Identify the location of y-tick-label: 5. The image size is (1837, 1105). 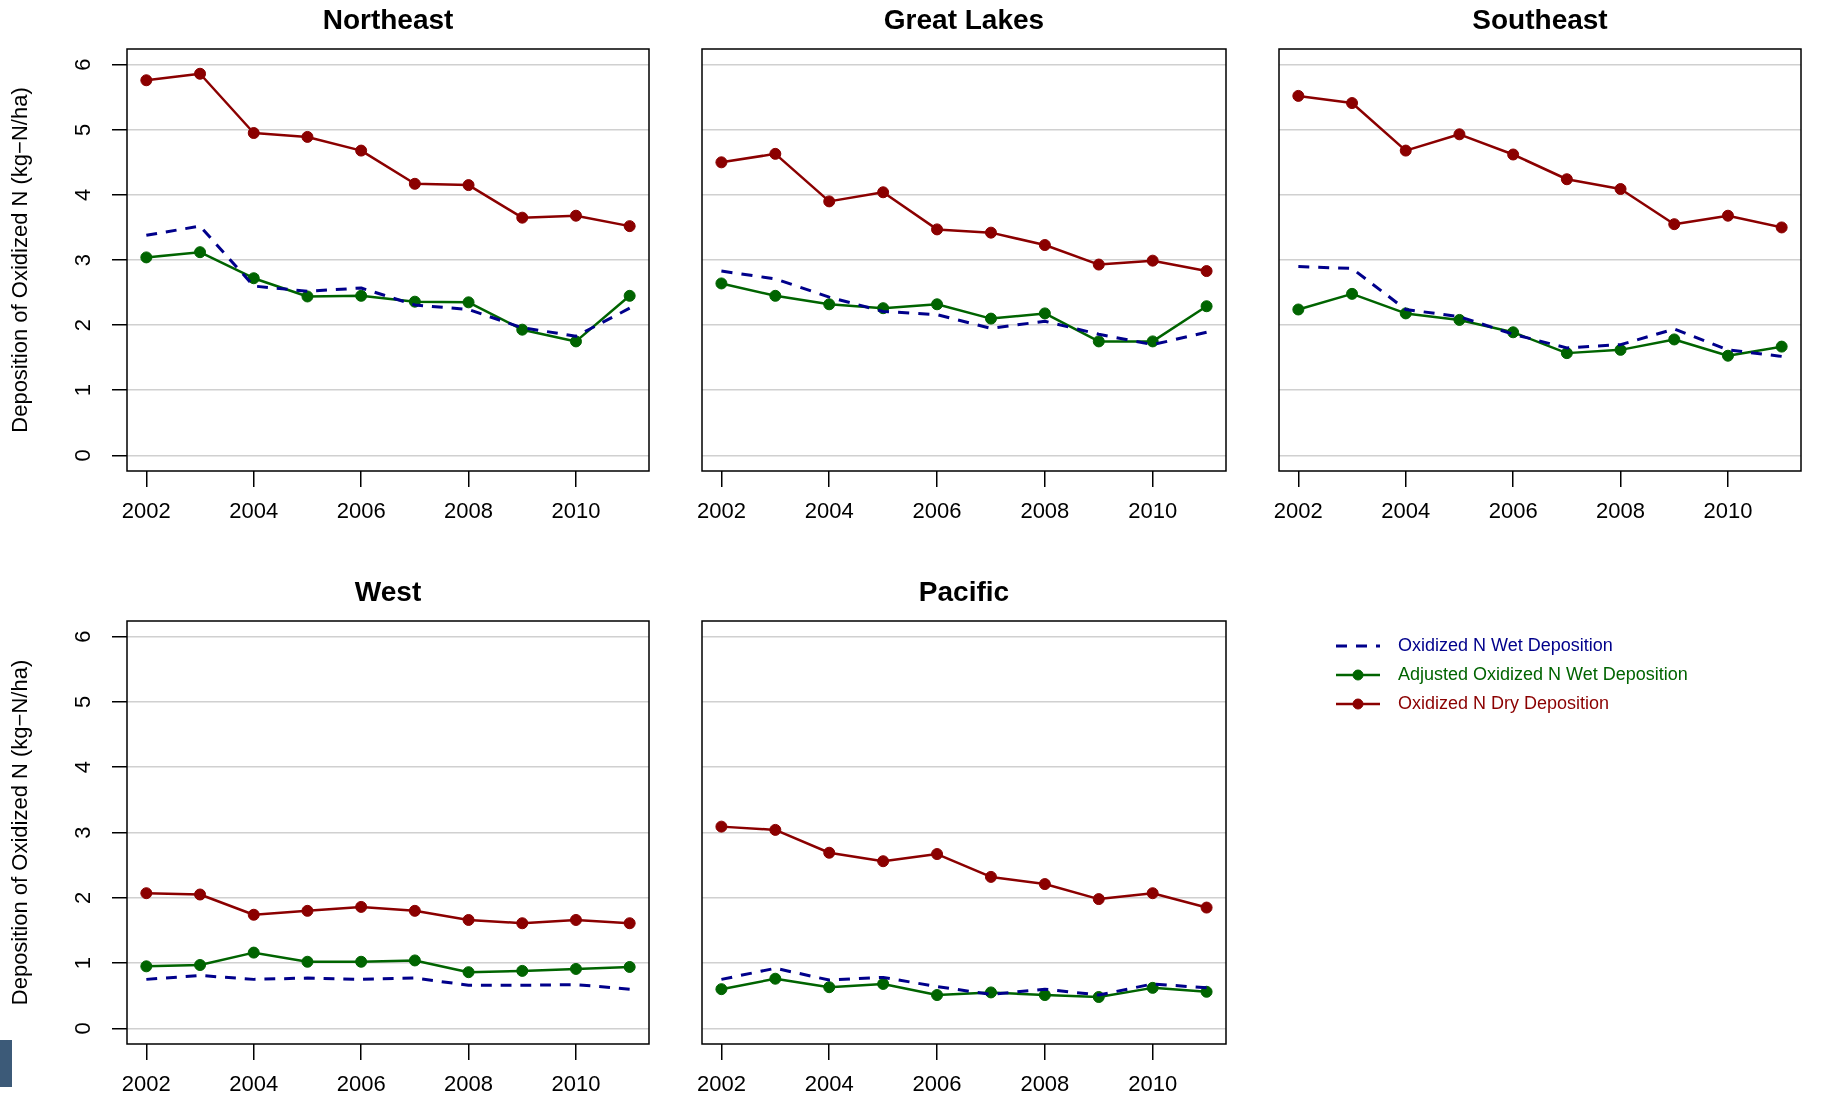
(82, 702).